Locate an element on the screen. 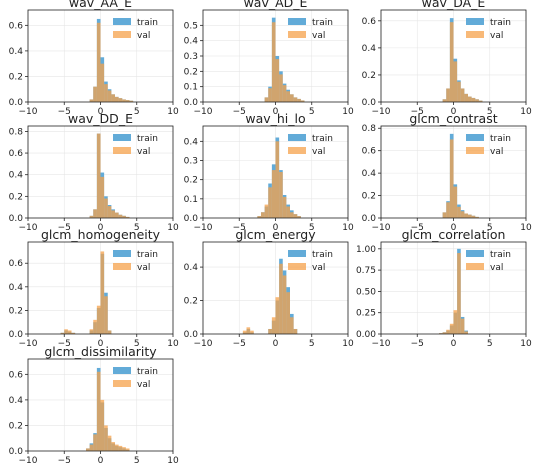 This screenshot has height=472, width=550. y-tick-label: 0.1 is located at coordinates (191, 200).